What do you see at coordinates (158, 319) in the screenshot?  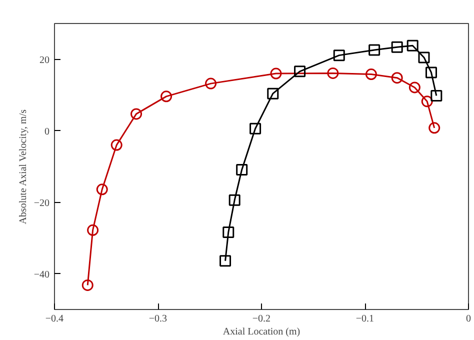 I see `x-tick-label: −0.3` at bounding box center [158, 319].